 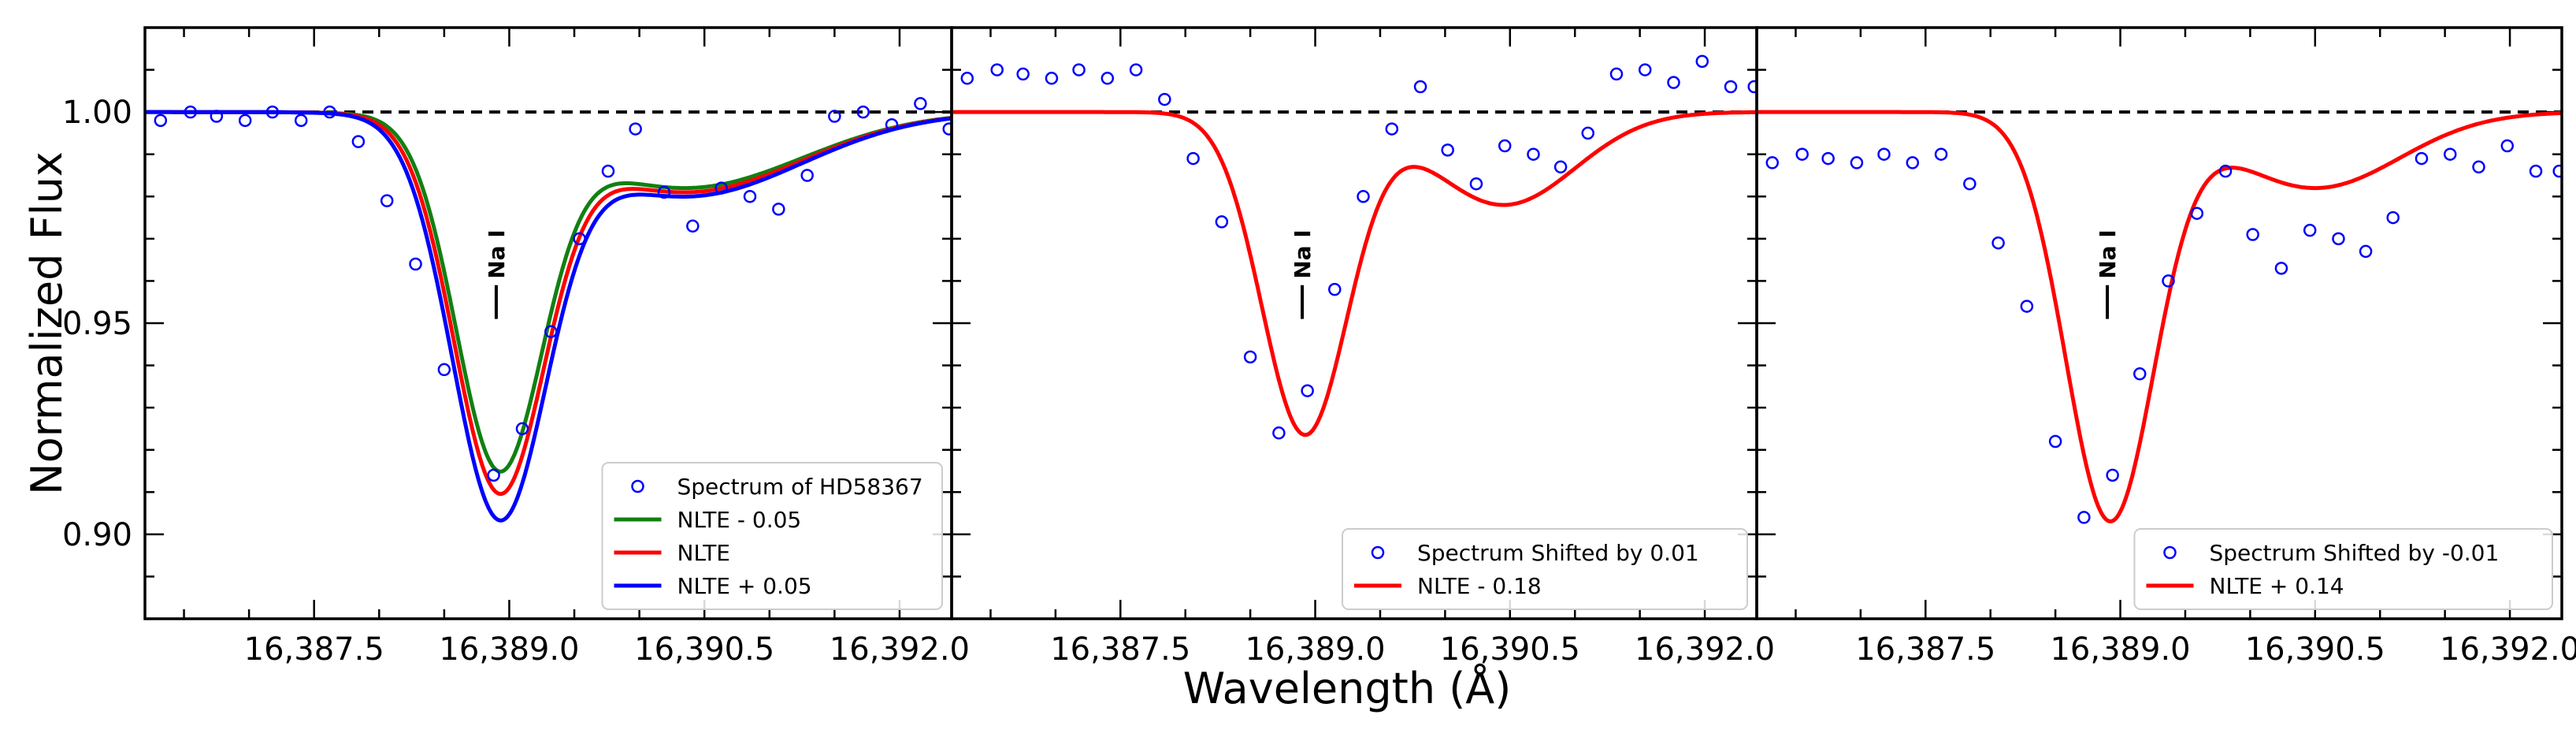 What do you see at coordinates (97, 535) in the screenshot?
I see `y-tick-label: 0.90` at bounding box center [97, 535].